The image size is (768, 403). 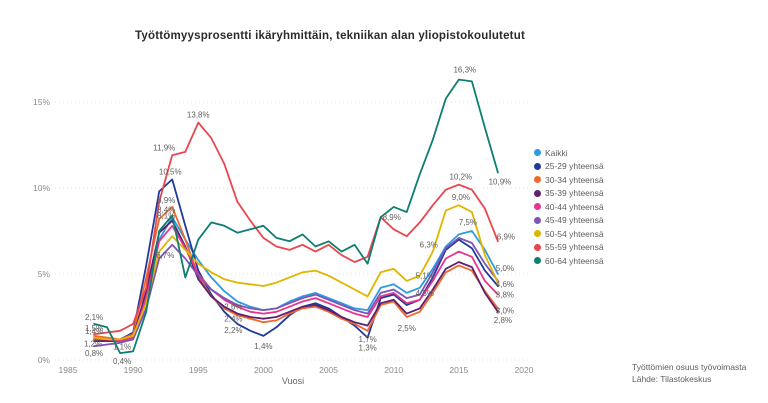 What do you see at coordinates (68, 370) in the screenshot?
I see `x-axis-tick: 1985` at bounding box center [68, 370].